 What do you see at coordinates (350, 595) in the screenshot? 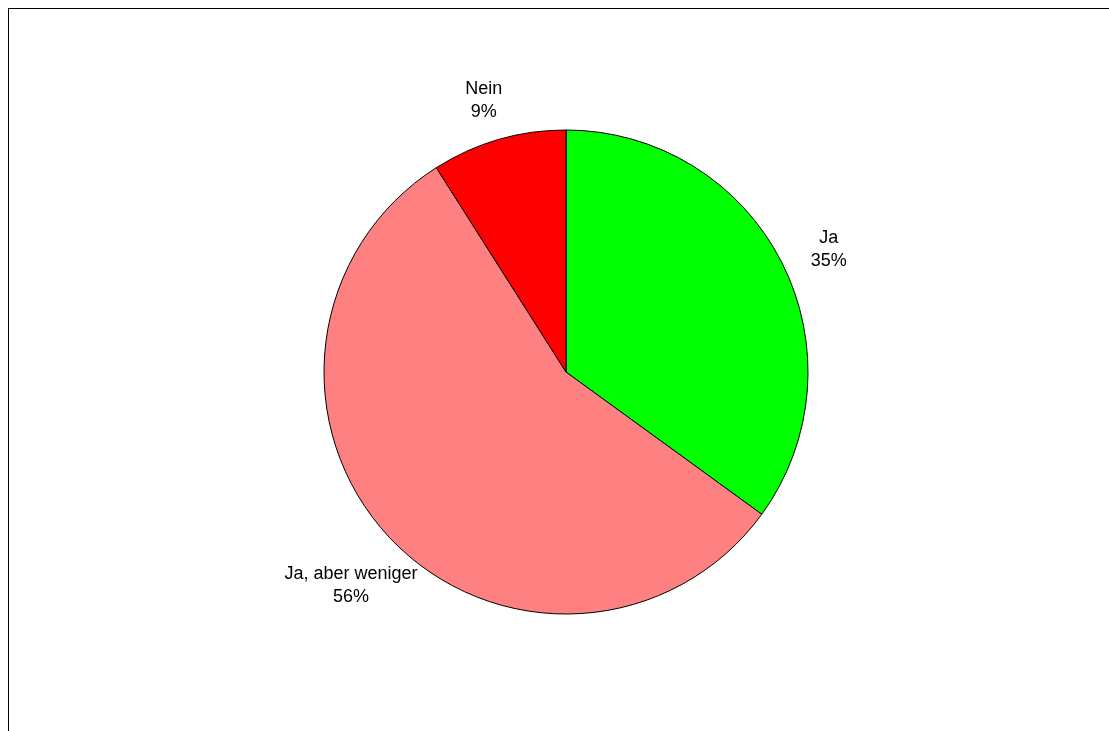
I see `data-label: 56%` at bounding box center [350, 595].